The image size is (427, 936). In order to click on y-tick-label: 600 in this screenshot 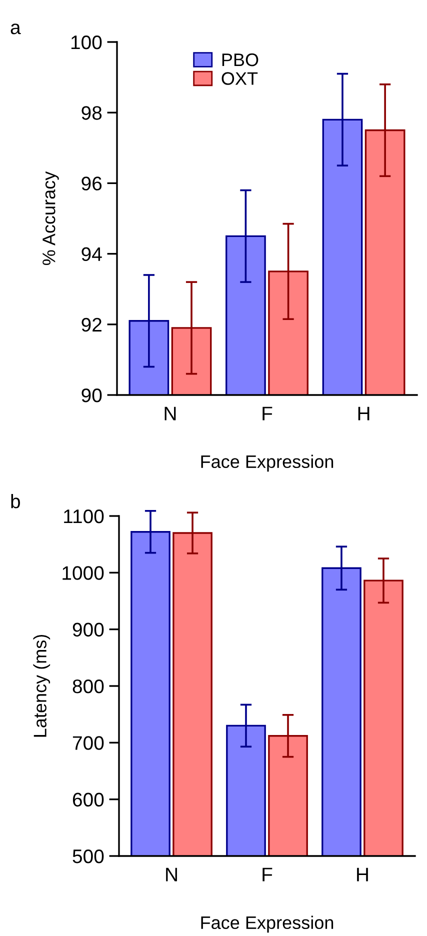, I will do `click(88, 799)`.